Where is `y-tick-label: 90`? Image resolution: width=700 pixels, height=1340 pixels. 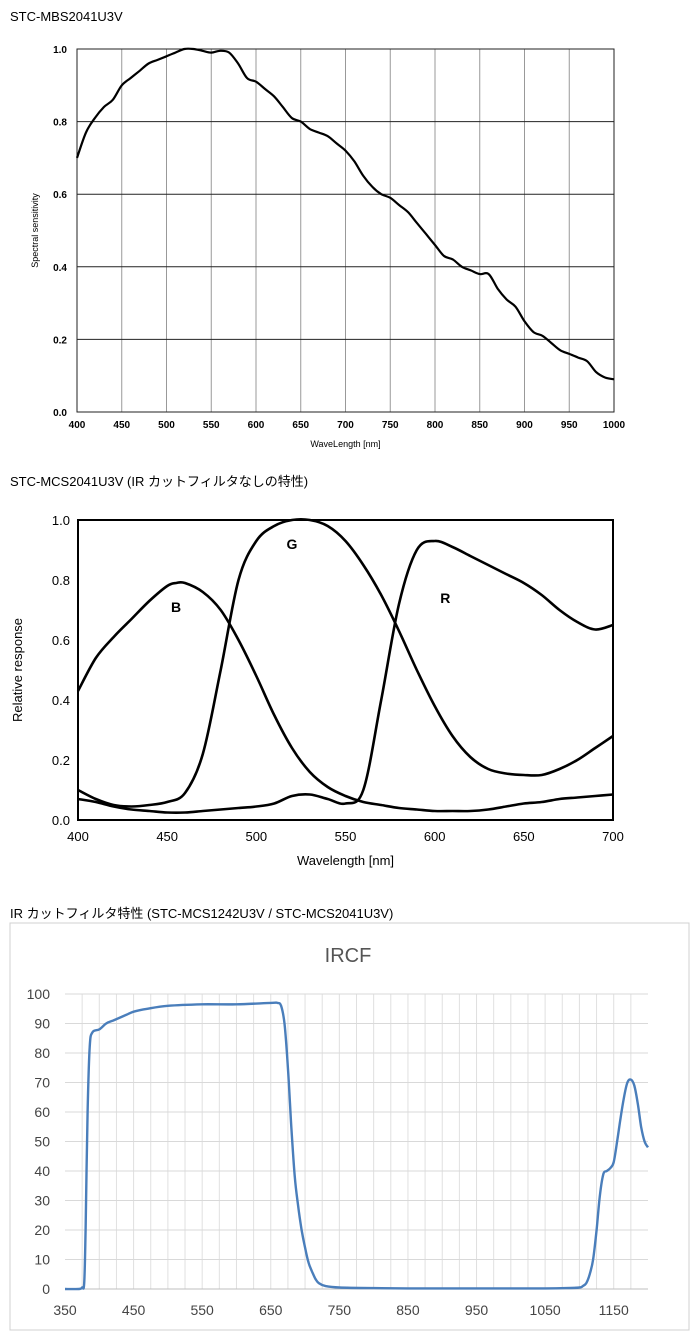
y-tick-label: 90 is located at coordinates (42, 1024).